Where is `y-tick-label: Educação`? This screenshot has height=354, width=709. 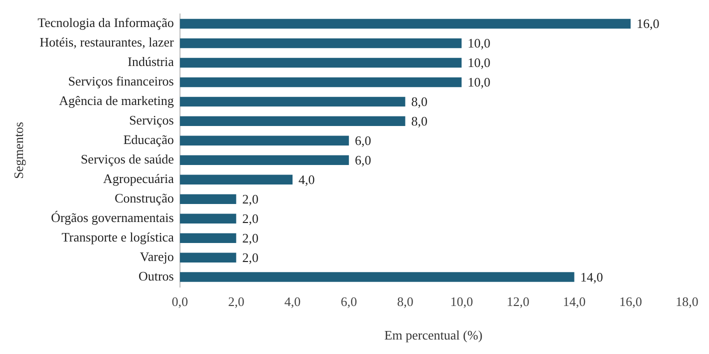 y-tick-label: Educação is located at coordinates (148, 140).